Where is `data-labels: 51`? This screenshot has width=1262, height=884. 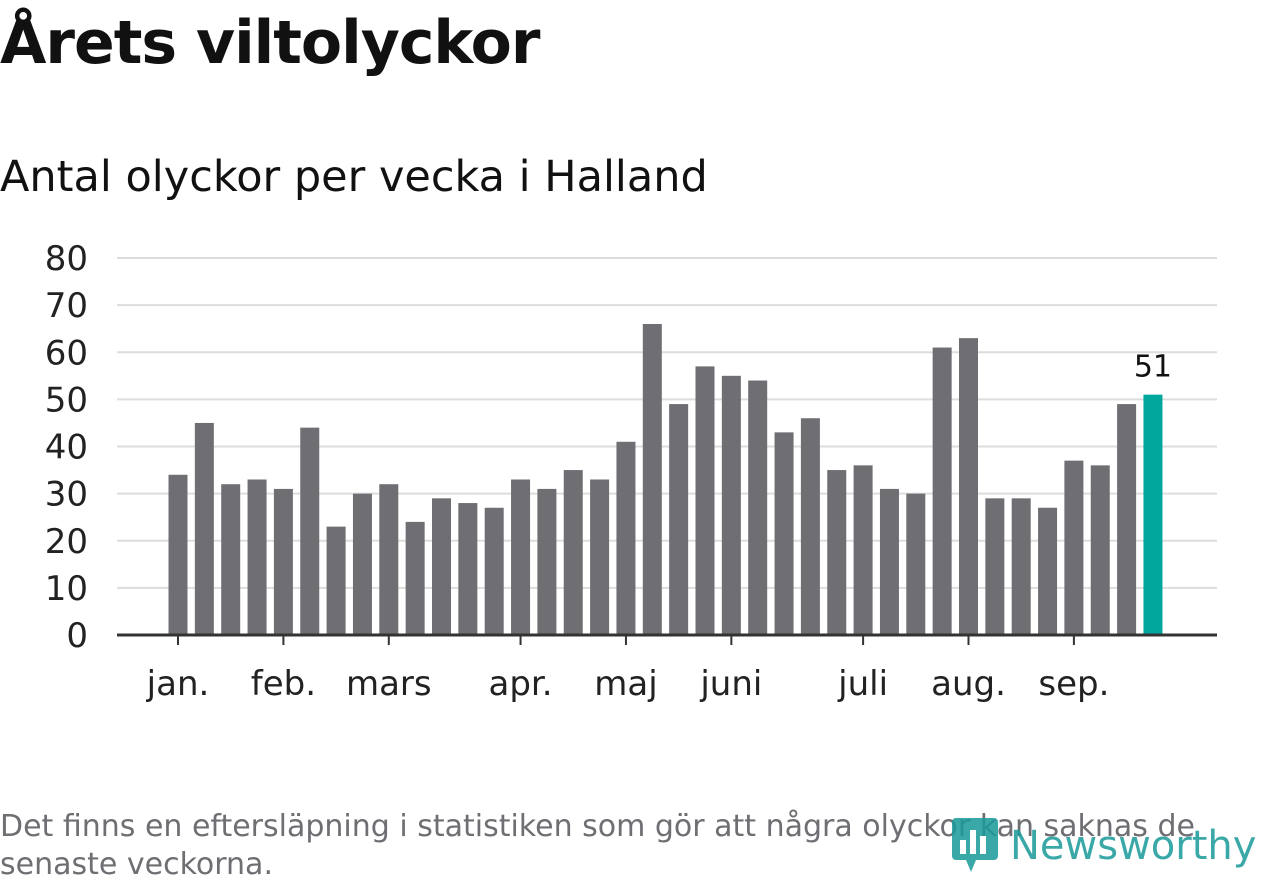
data-labels: 51 is located at coordinates (1153, 367).